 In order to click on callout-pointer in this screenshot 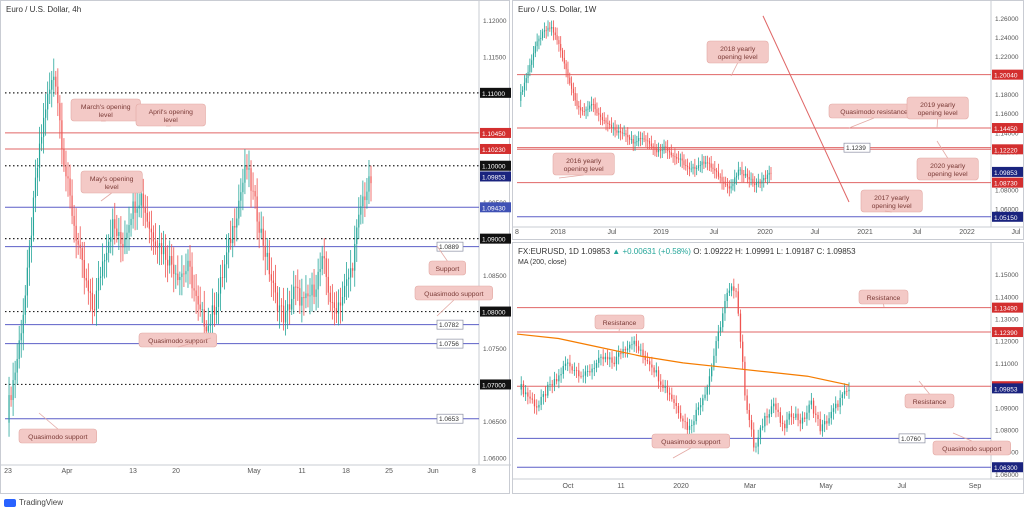, I will do `click(445, 308)`.